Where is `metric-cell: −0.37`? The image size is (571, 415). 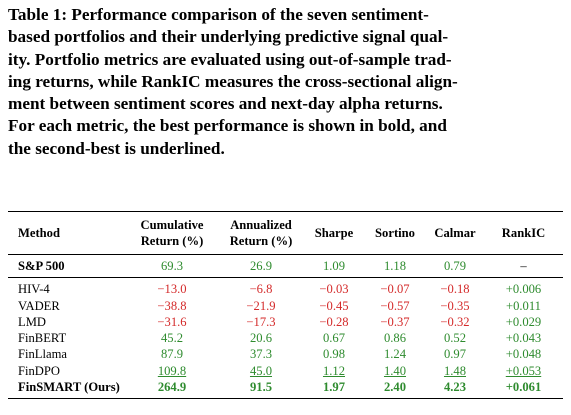 metric-cell: −0.37 is located at coordinates (395, 321).